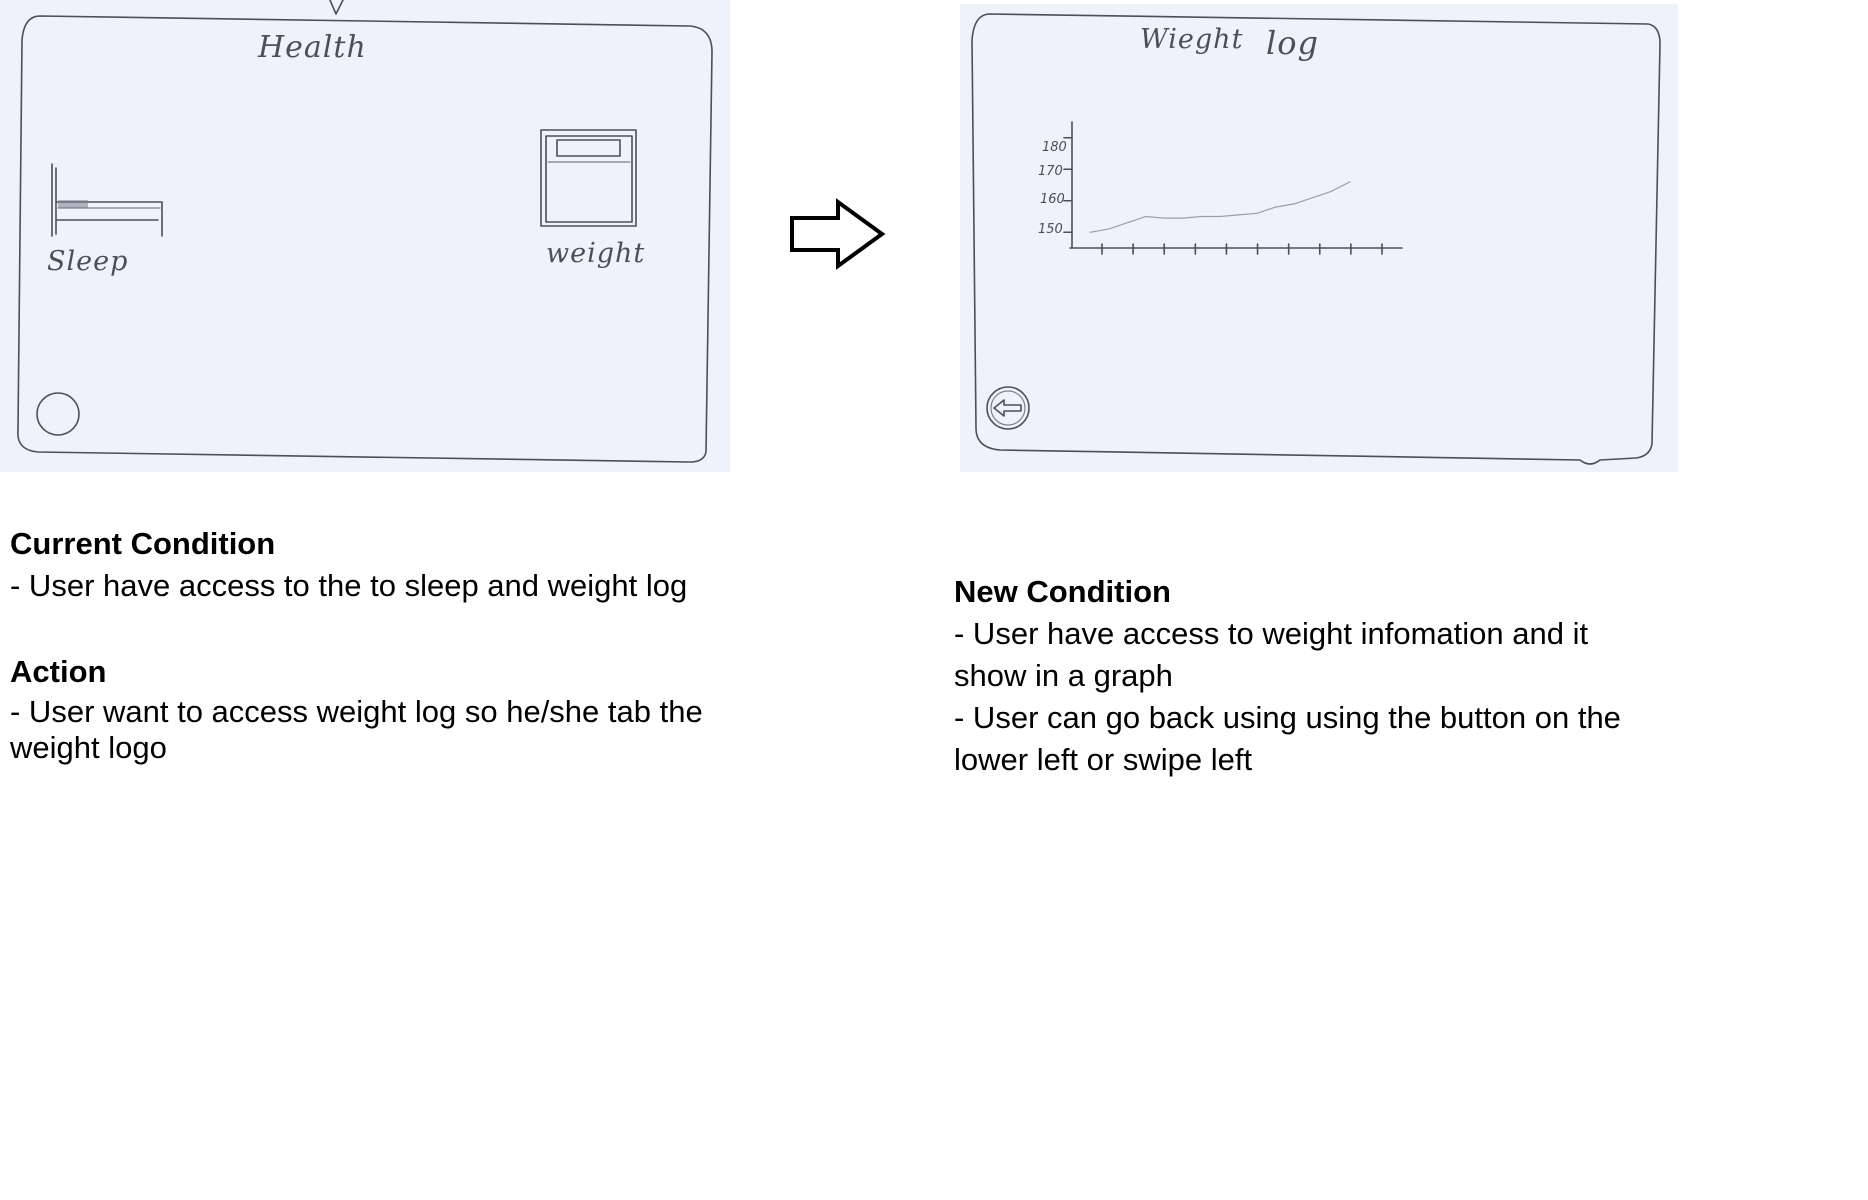  I want to click on screen-title: Health, so click(312, 47).